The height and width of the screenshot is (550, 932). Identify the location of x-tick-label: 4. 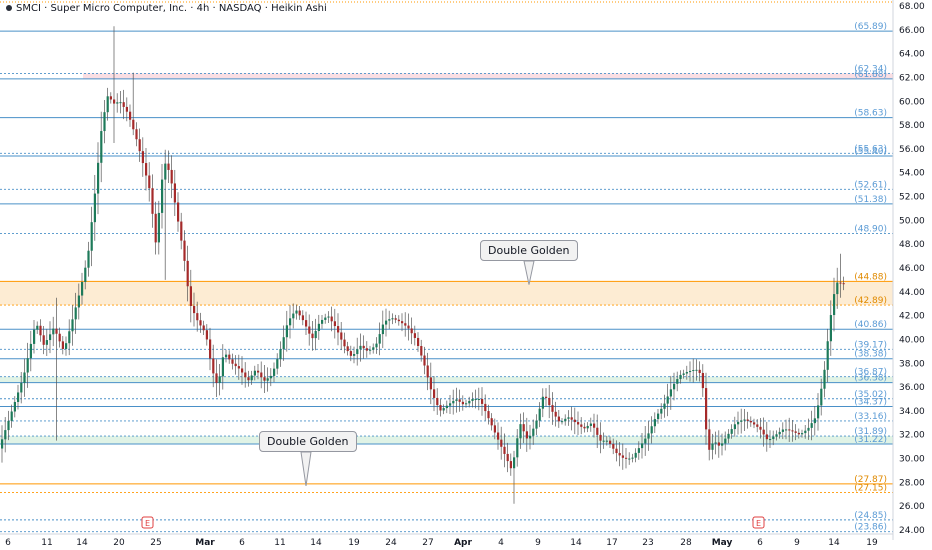
(501, 543).